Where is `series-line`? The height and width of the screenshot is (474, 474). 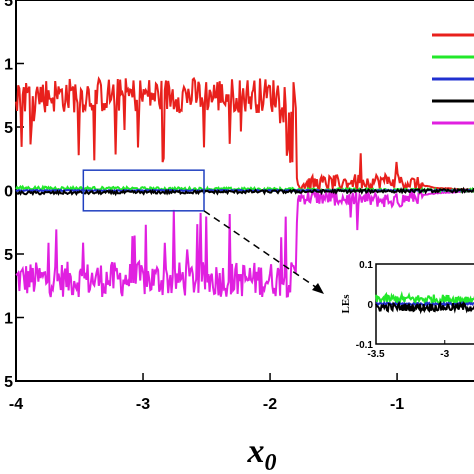
series-line is located at coordinates (244, 191).